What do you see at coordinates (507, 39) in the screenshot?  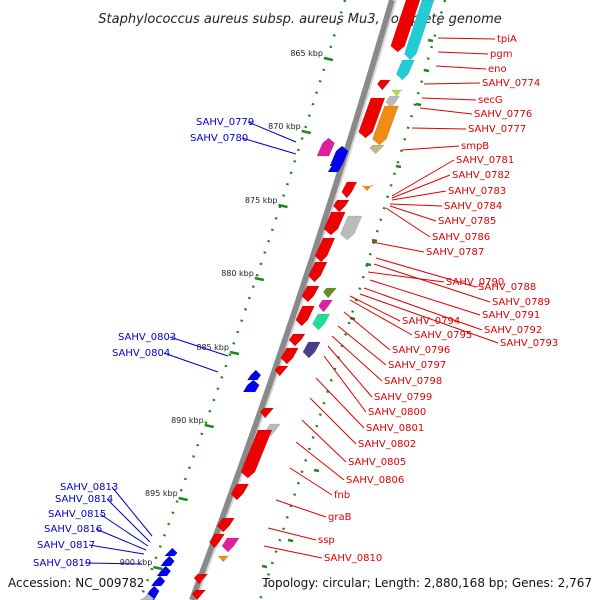 I see `reverse-gene-label: tpiA` at bounding box center [507, 39].